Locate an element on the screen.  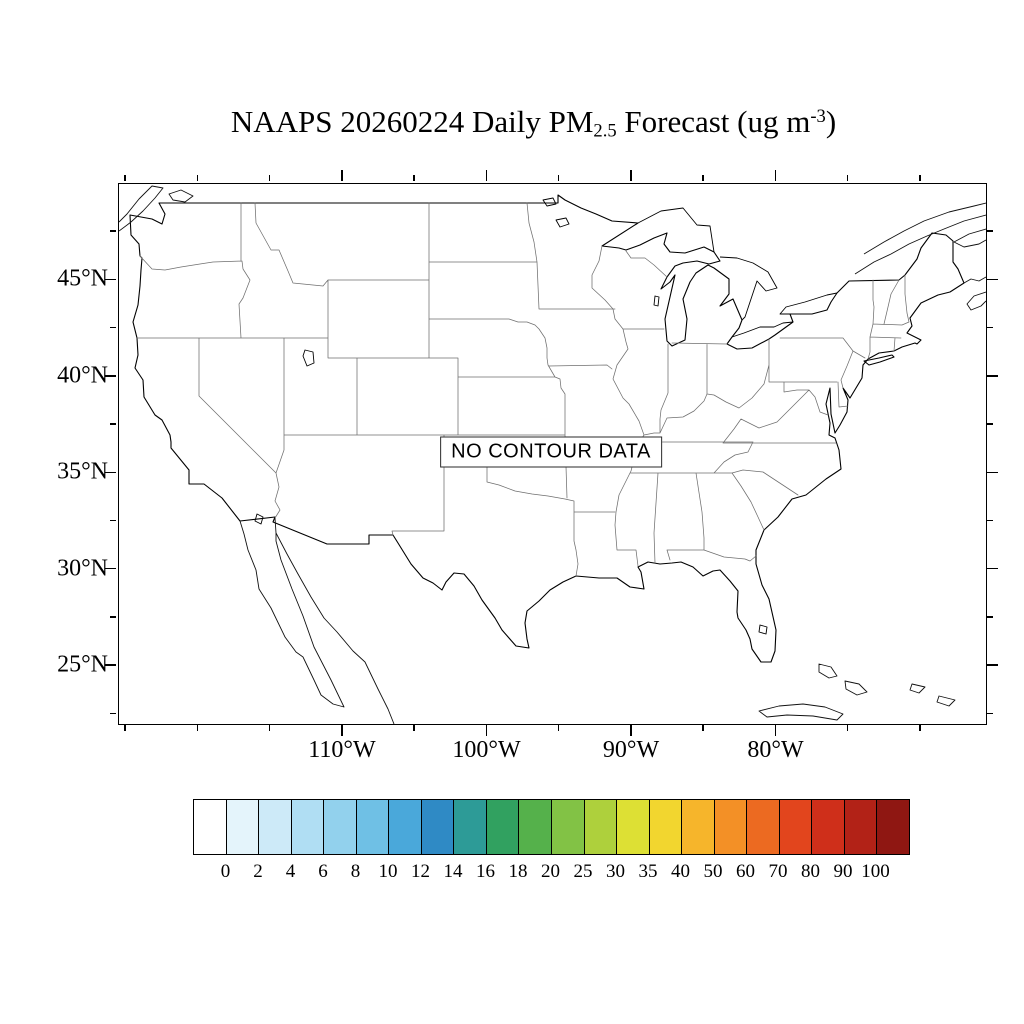
title-text-2: Forecast (ug m is located at coordinates (713, 121).